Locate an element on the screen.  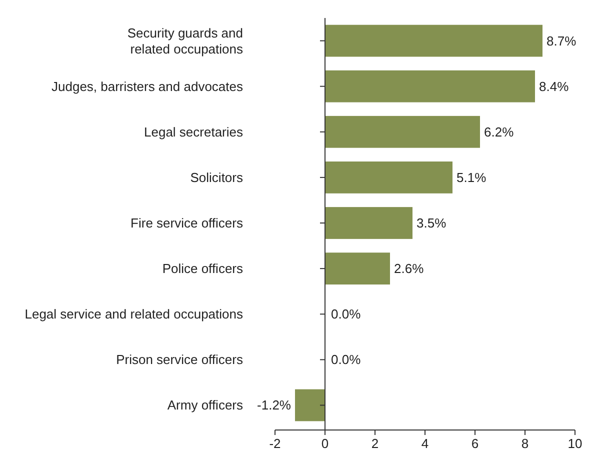
y-tick-label: Judges, barristers and advocates is located at coordinates (148, 86).